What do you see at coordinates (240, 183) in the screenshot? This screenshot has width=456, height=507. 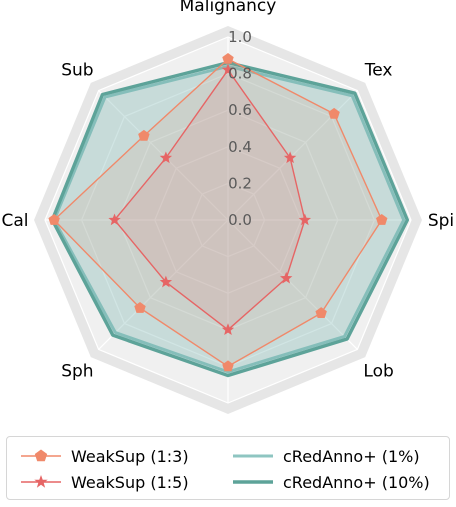 I see `tick-label: 0.2` at bounding box center [240, 183].